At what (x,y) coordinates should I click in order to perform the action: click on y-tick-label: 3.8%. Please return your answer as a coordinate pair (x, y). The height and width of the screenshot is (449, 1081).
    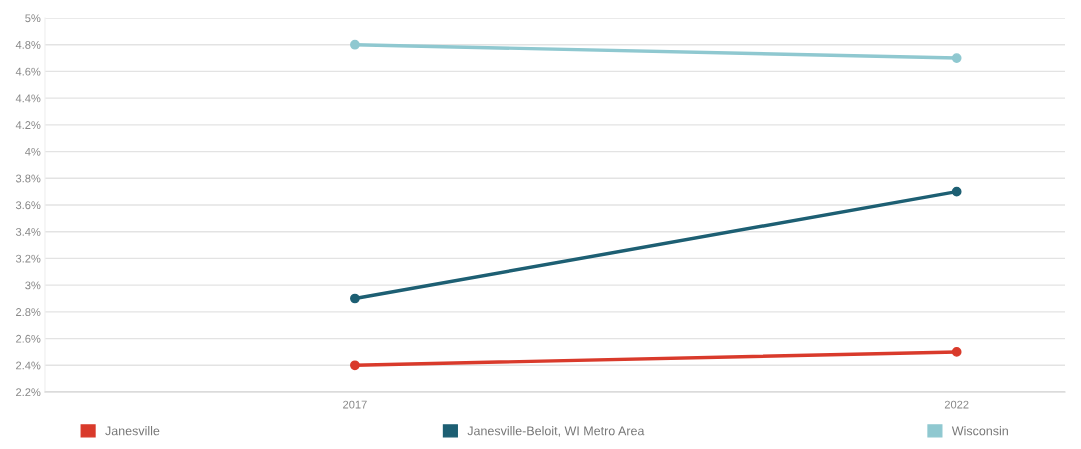
    Looking at the image, I should click on (28, 178).